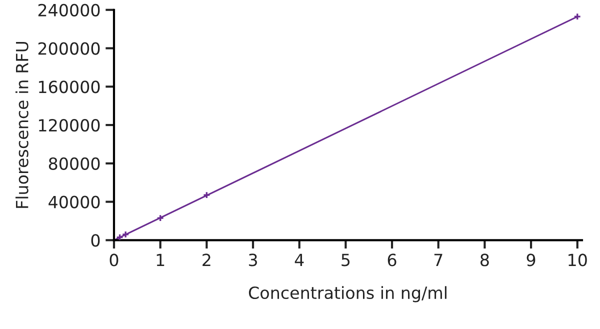 The height and width of the screenshot is (329, 600). I want to click on y-axis-title: Fluorescence in RFU, so click(21, 125).